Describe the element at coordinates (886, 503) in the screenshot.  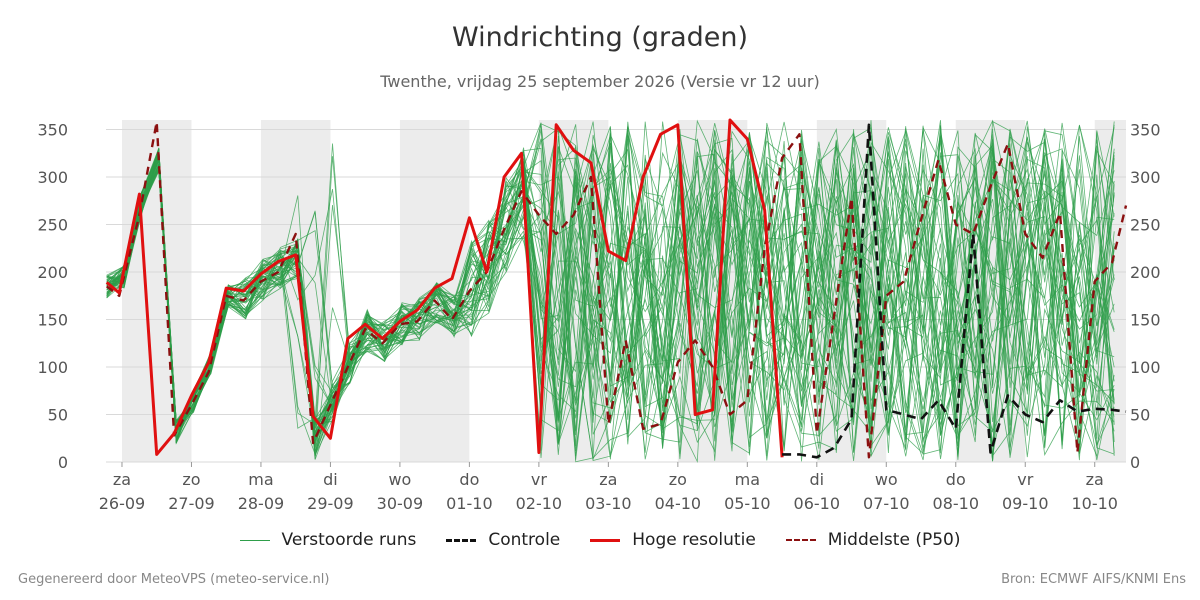
I see `x-tick-date: 07-10` at that location.